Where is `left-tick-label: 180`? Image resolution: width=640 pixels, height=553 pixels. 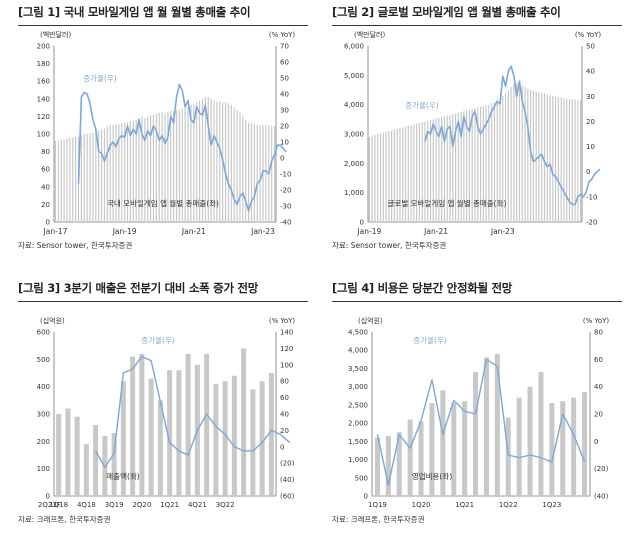 left-tick-label: 180 is located at coordinates (43, 64).